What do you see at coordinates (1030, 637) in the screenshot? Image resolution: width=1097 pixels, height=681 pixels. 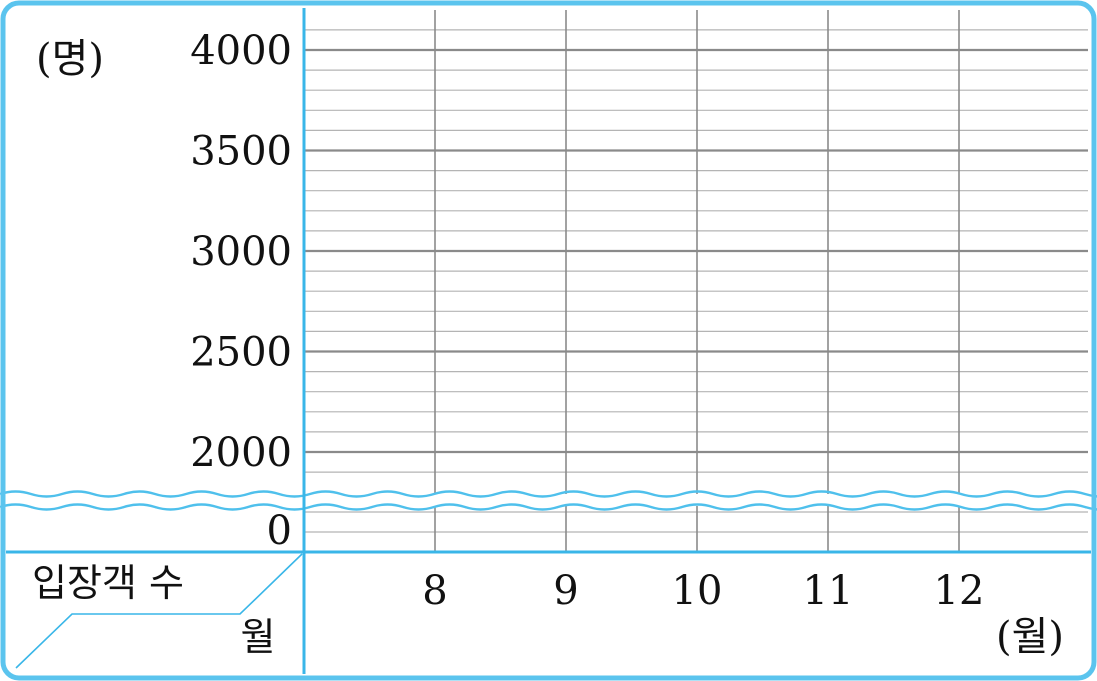 I see `x-unit-label: (월)` at bounding box center [1030, 637].